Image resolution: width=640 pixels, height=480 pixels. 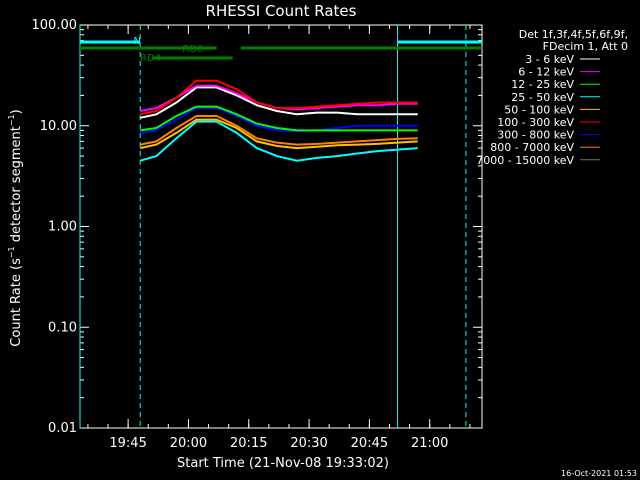 What do you see at coordinates (62, 428) in the screenshot?
I see `y-tick-label: 0.01` at bounding box center [62, 428].